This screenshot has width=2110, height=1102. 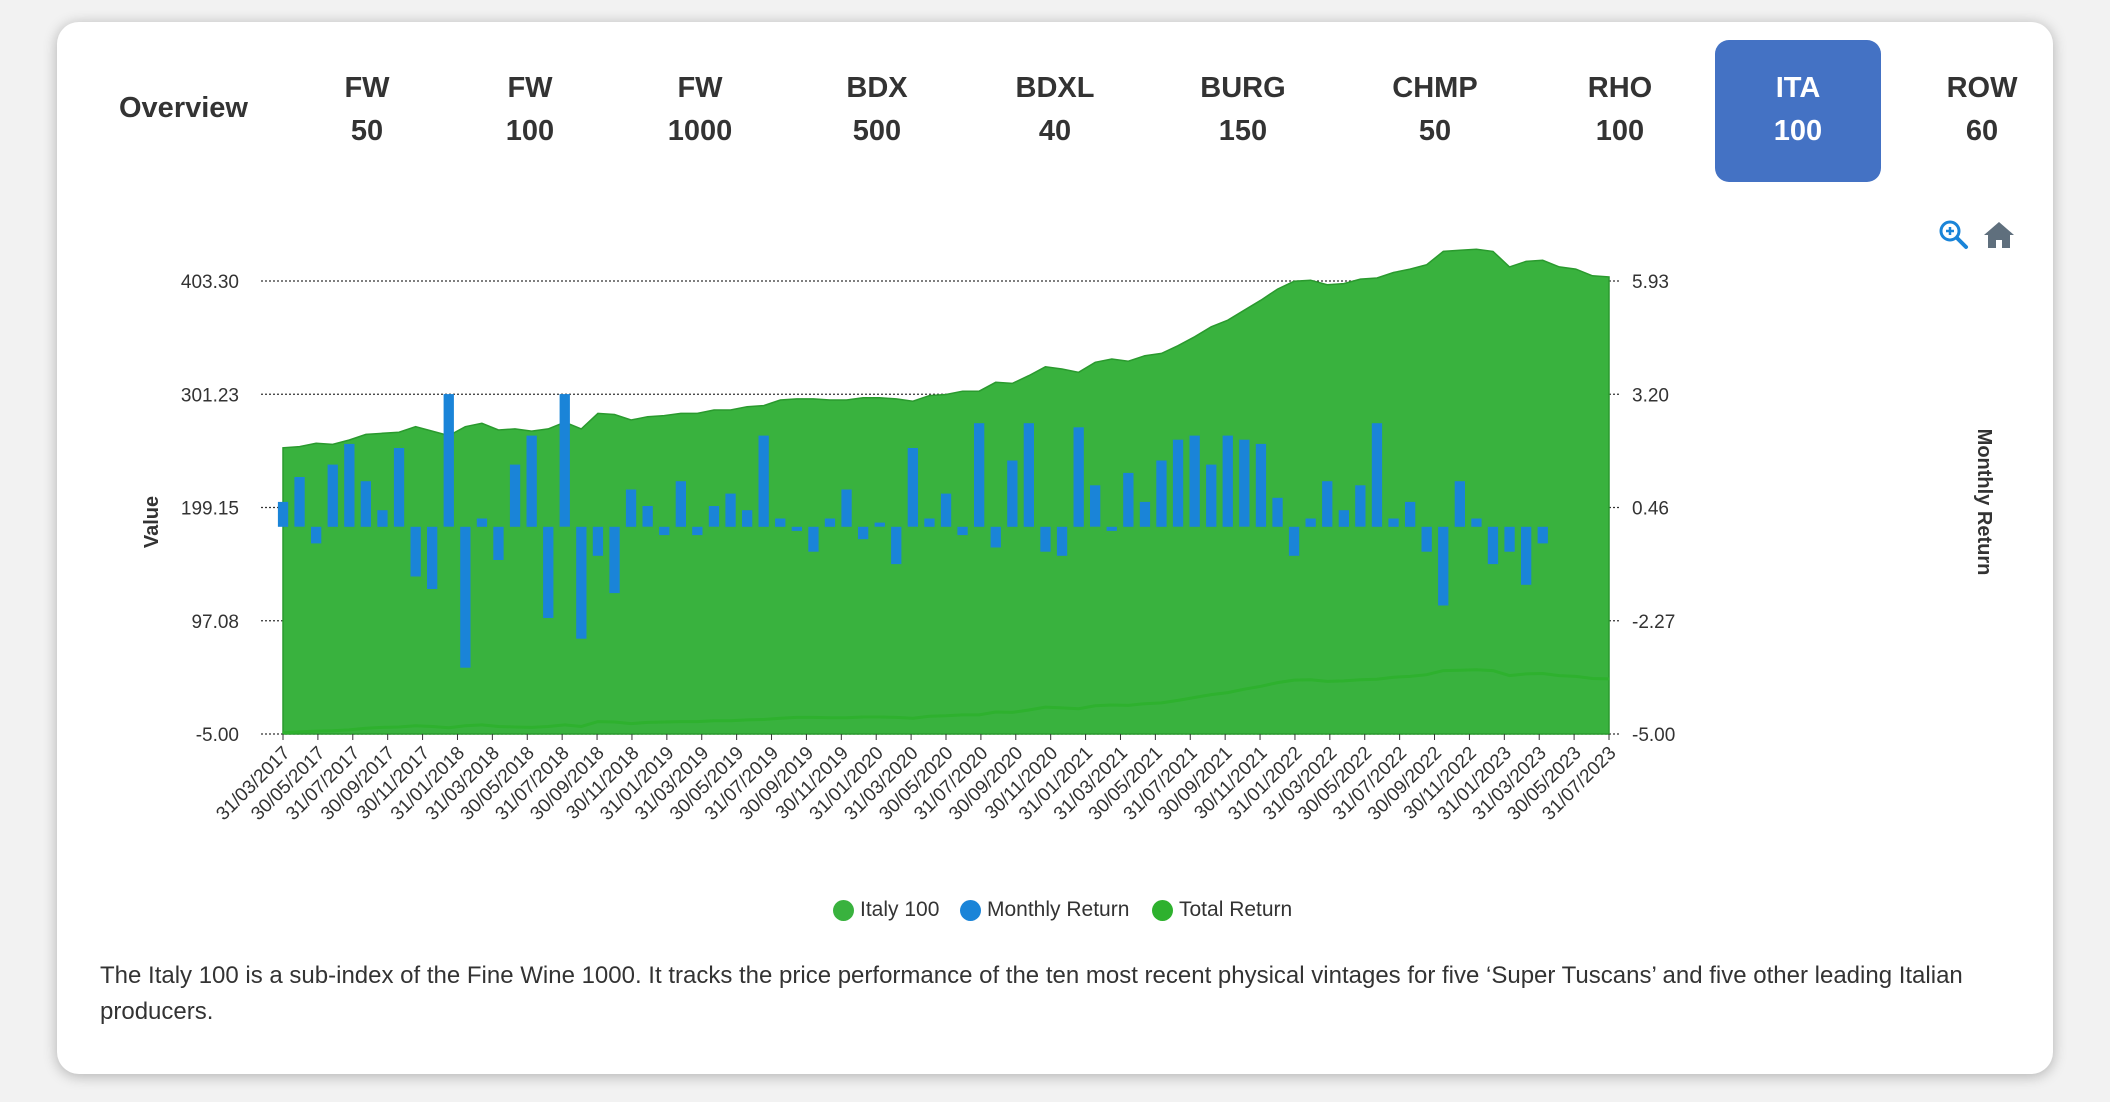 I want to click on y-axis-left-title: Value, so click(x=152, y=522).